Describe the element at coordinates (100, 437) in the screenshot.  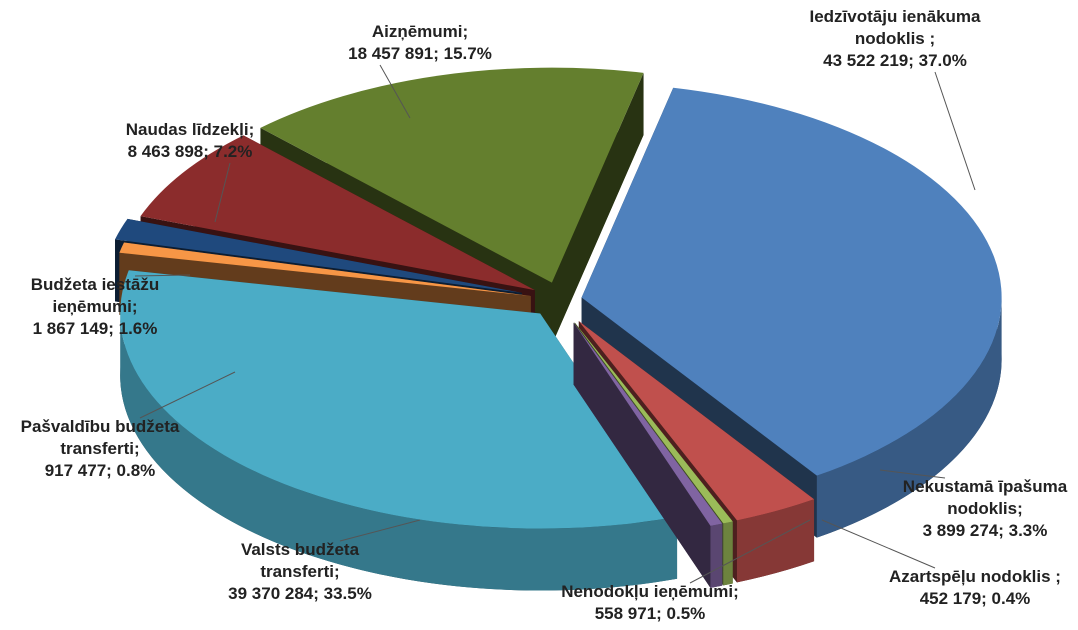
I see `data-label-name: Pašvaldību budžeta transferti;` at that location.